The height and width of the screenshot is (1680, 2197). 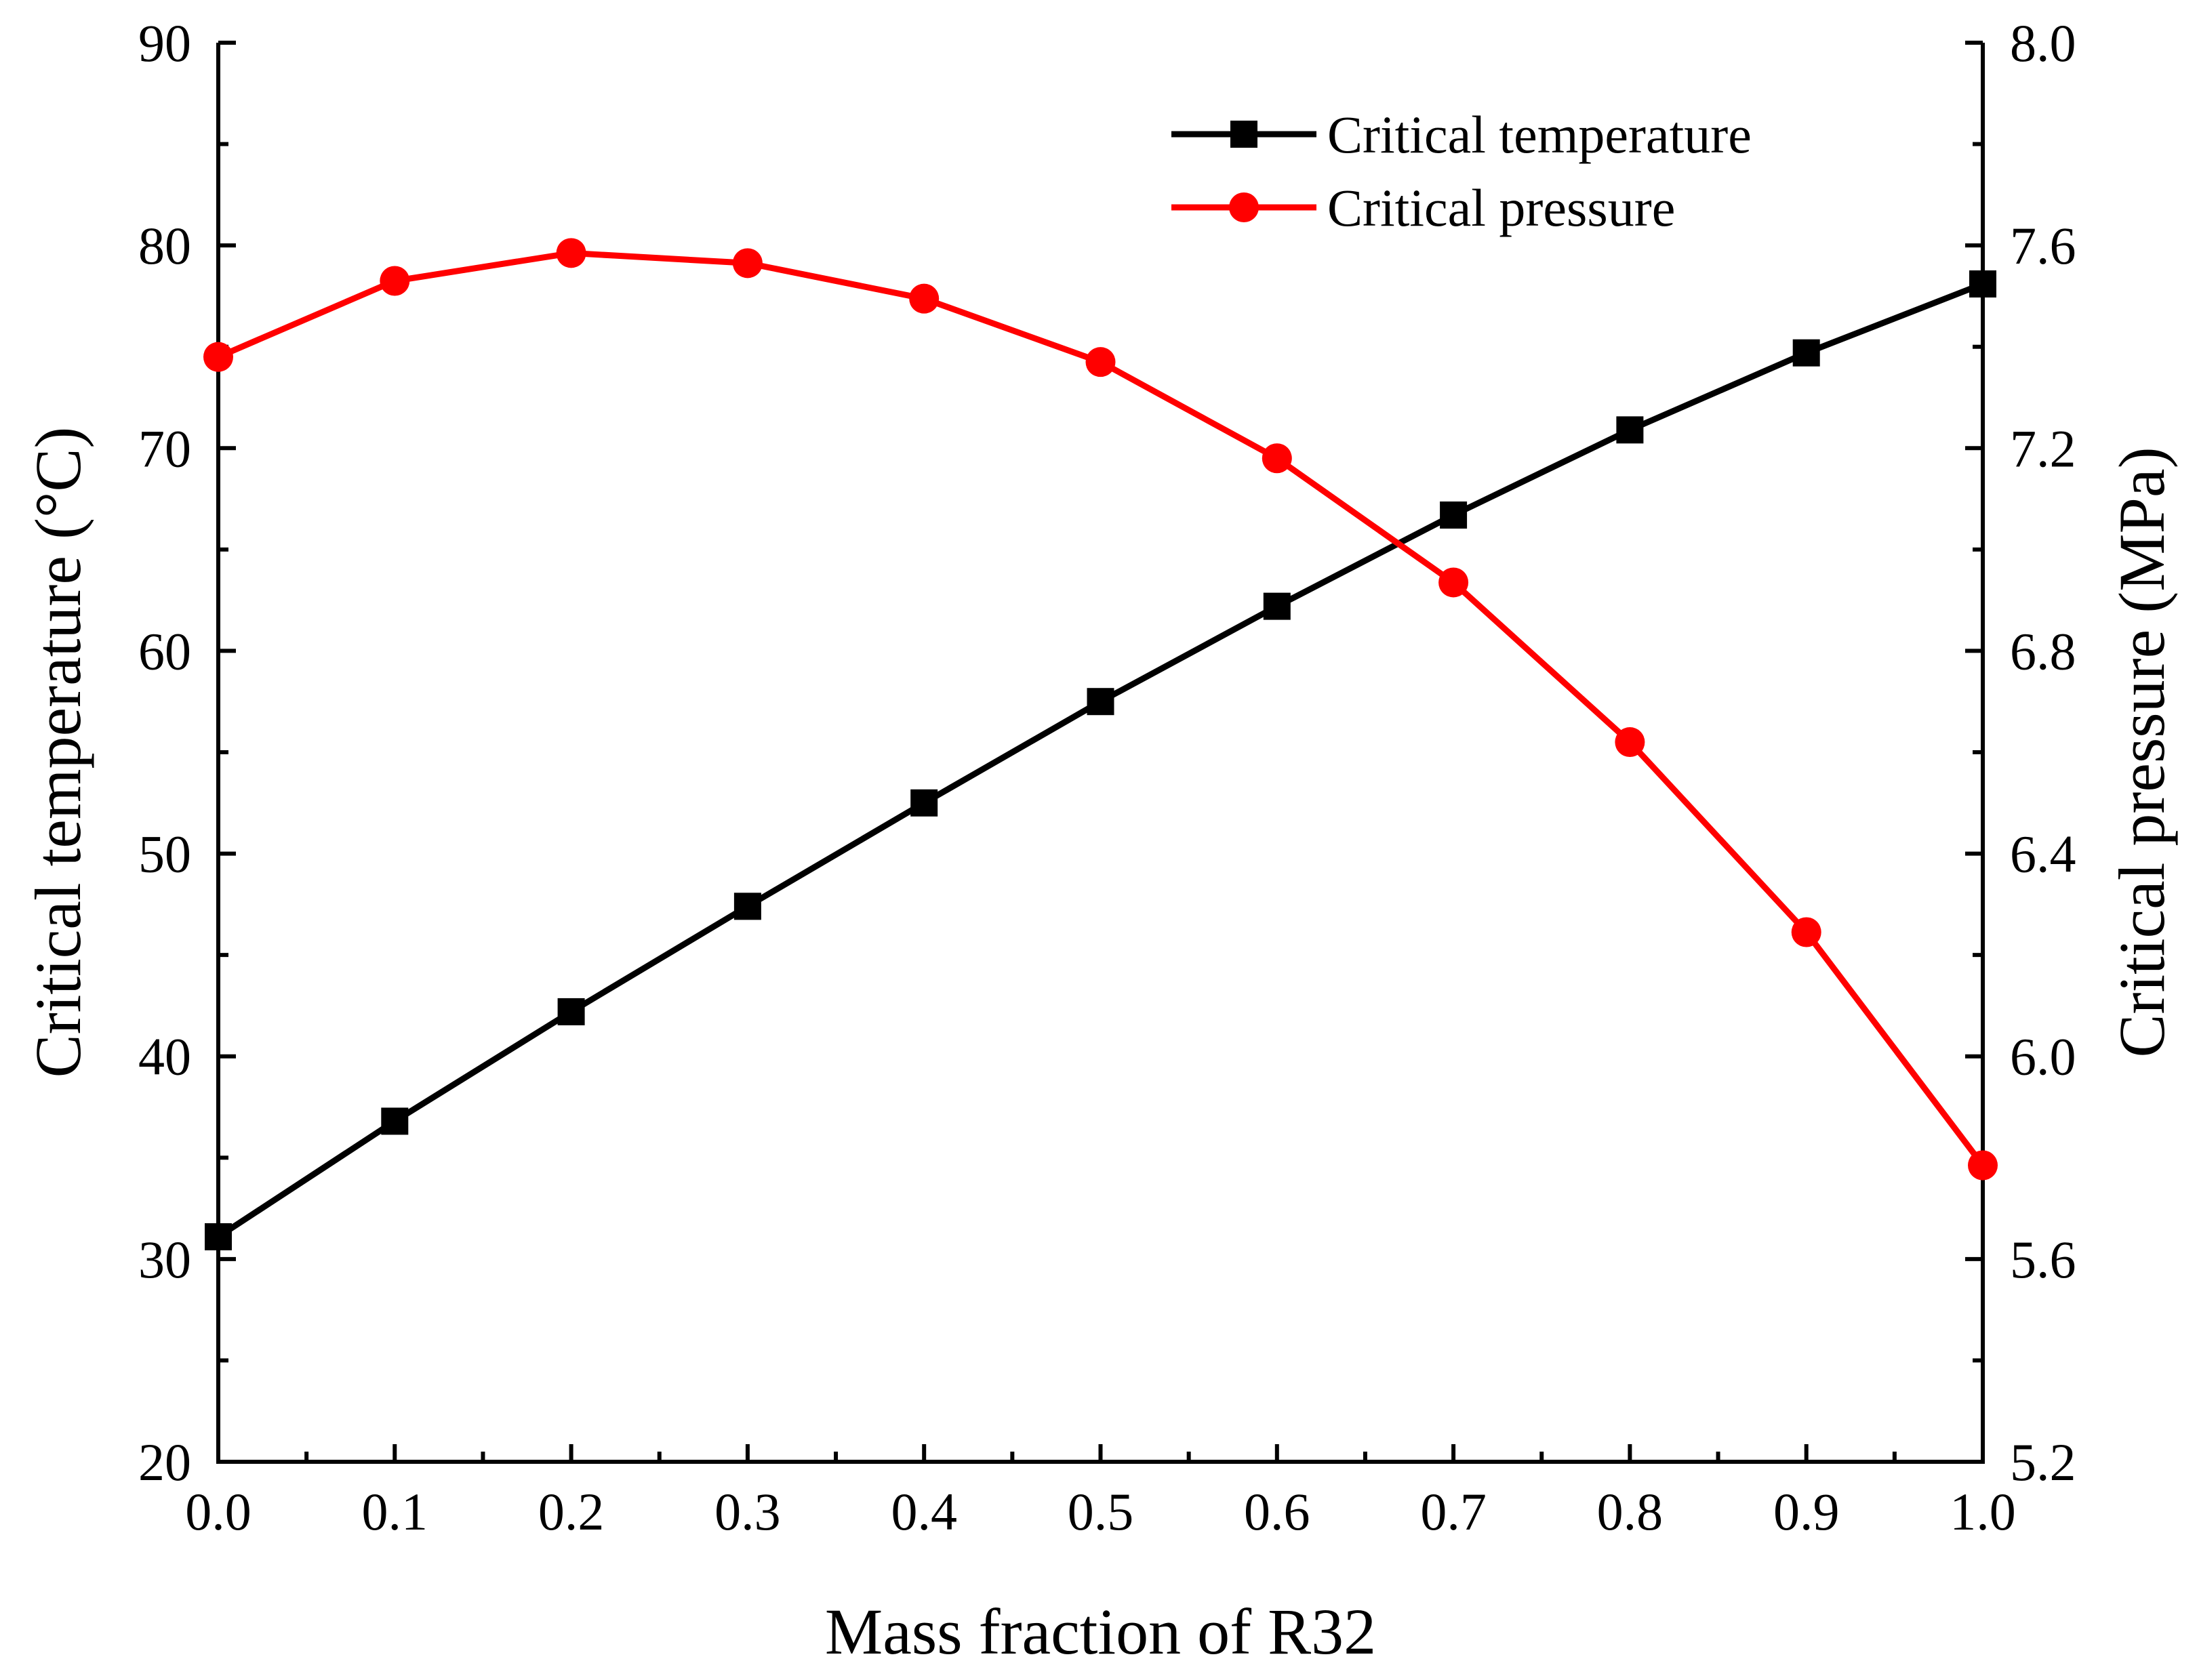 What do you see at coordinates (164, 650) in the screenshot?
I see `left-y-tick-label: 60` at bounding box center [164, 650].